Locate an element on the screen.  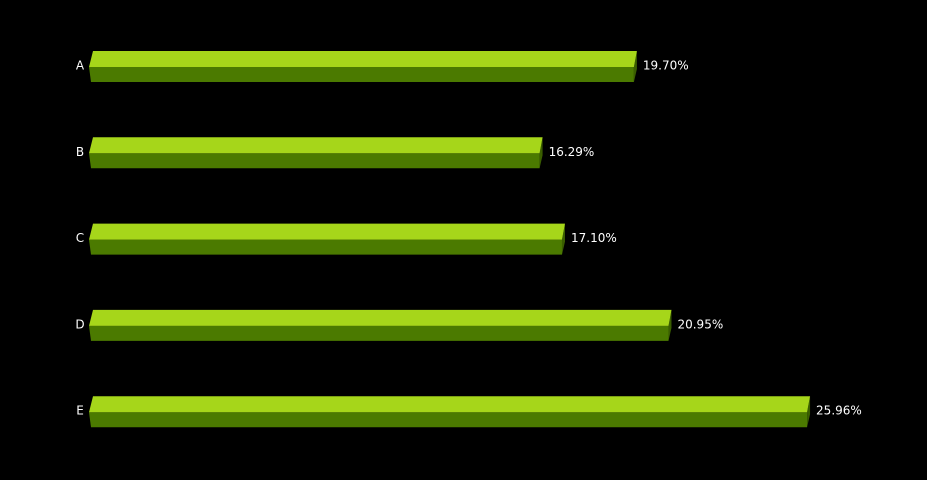
category-label: C is located at coordinates (80, 238).